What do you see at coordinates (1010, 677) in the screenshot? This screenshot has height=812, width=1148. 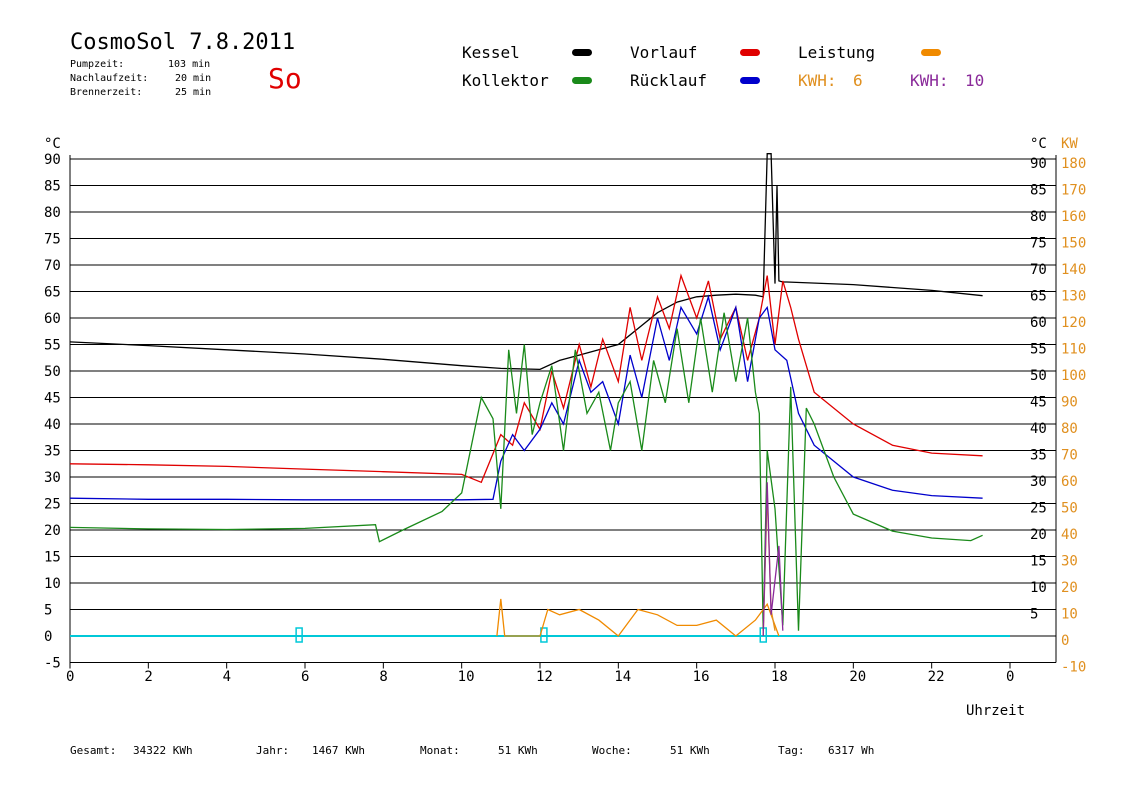 I see `x-tick-12: 0` at bounding box center [1010, 677].